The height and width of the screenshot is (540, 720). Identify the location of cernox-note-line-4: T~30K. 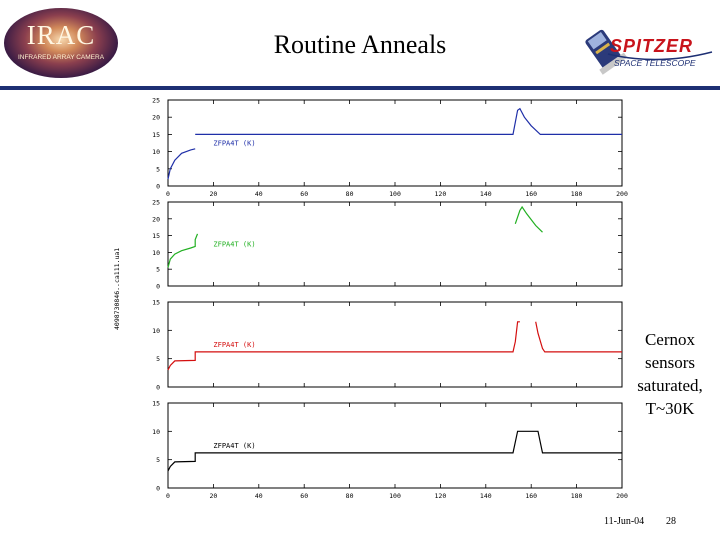
(670, 408).